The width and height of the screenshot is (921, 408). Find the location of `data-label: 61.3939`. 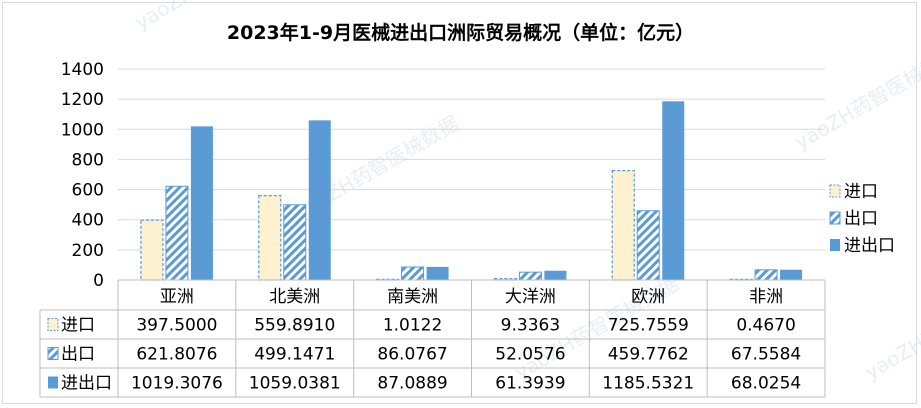

data-label: 61.3939 is located at coordinates (530, 384).